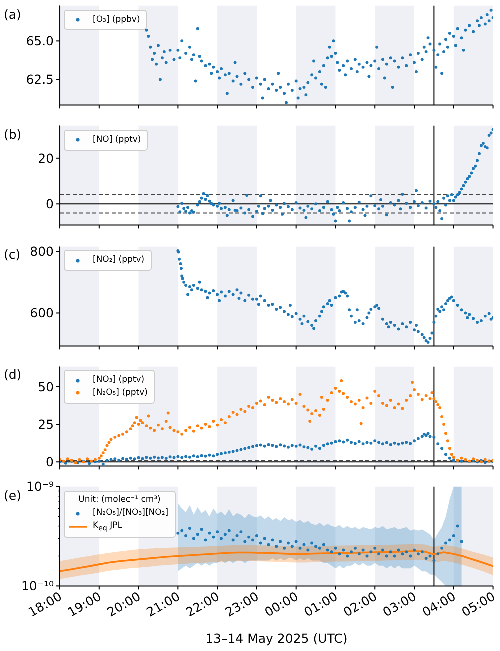  What do you see at coordinates (46, 386) in the screenshot?
I see `y-tick-label: 50` at bounding box center [46, 386].